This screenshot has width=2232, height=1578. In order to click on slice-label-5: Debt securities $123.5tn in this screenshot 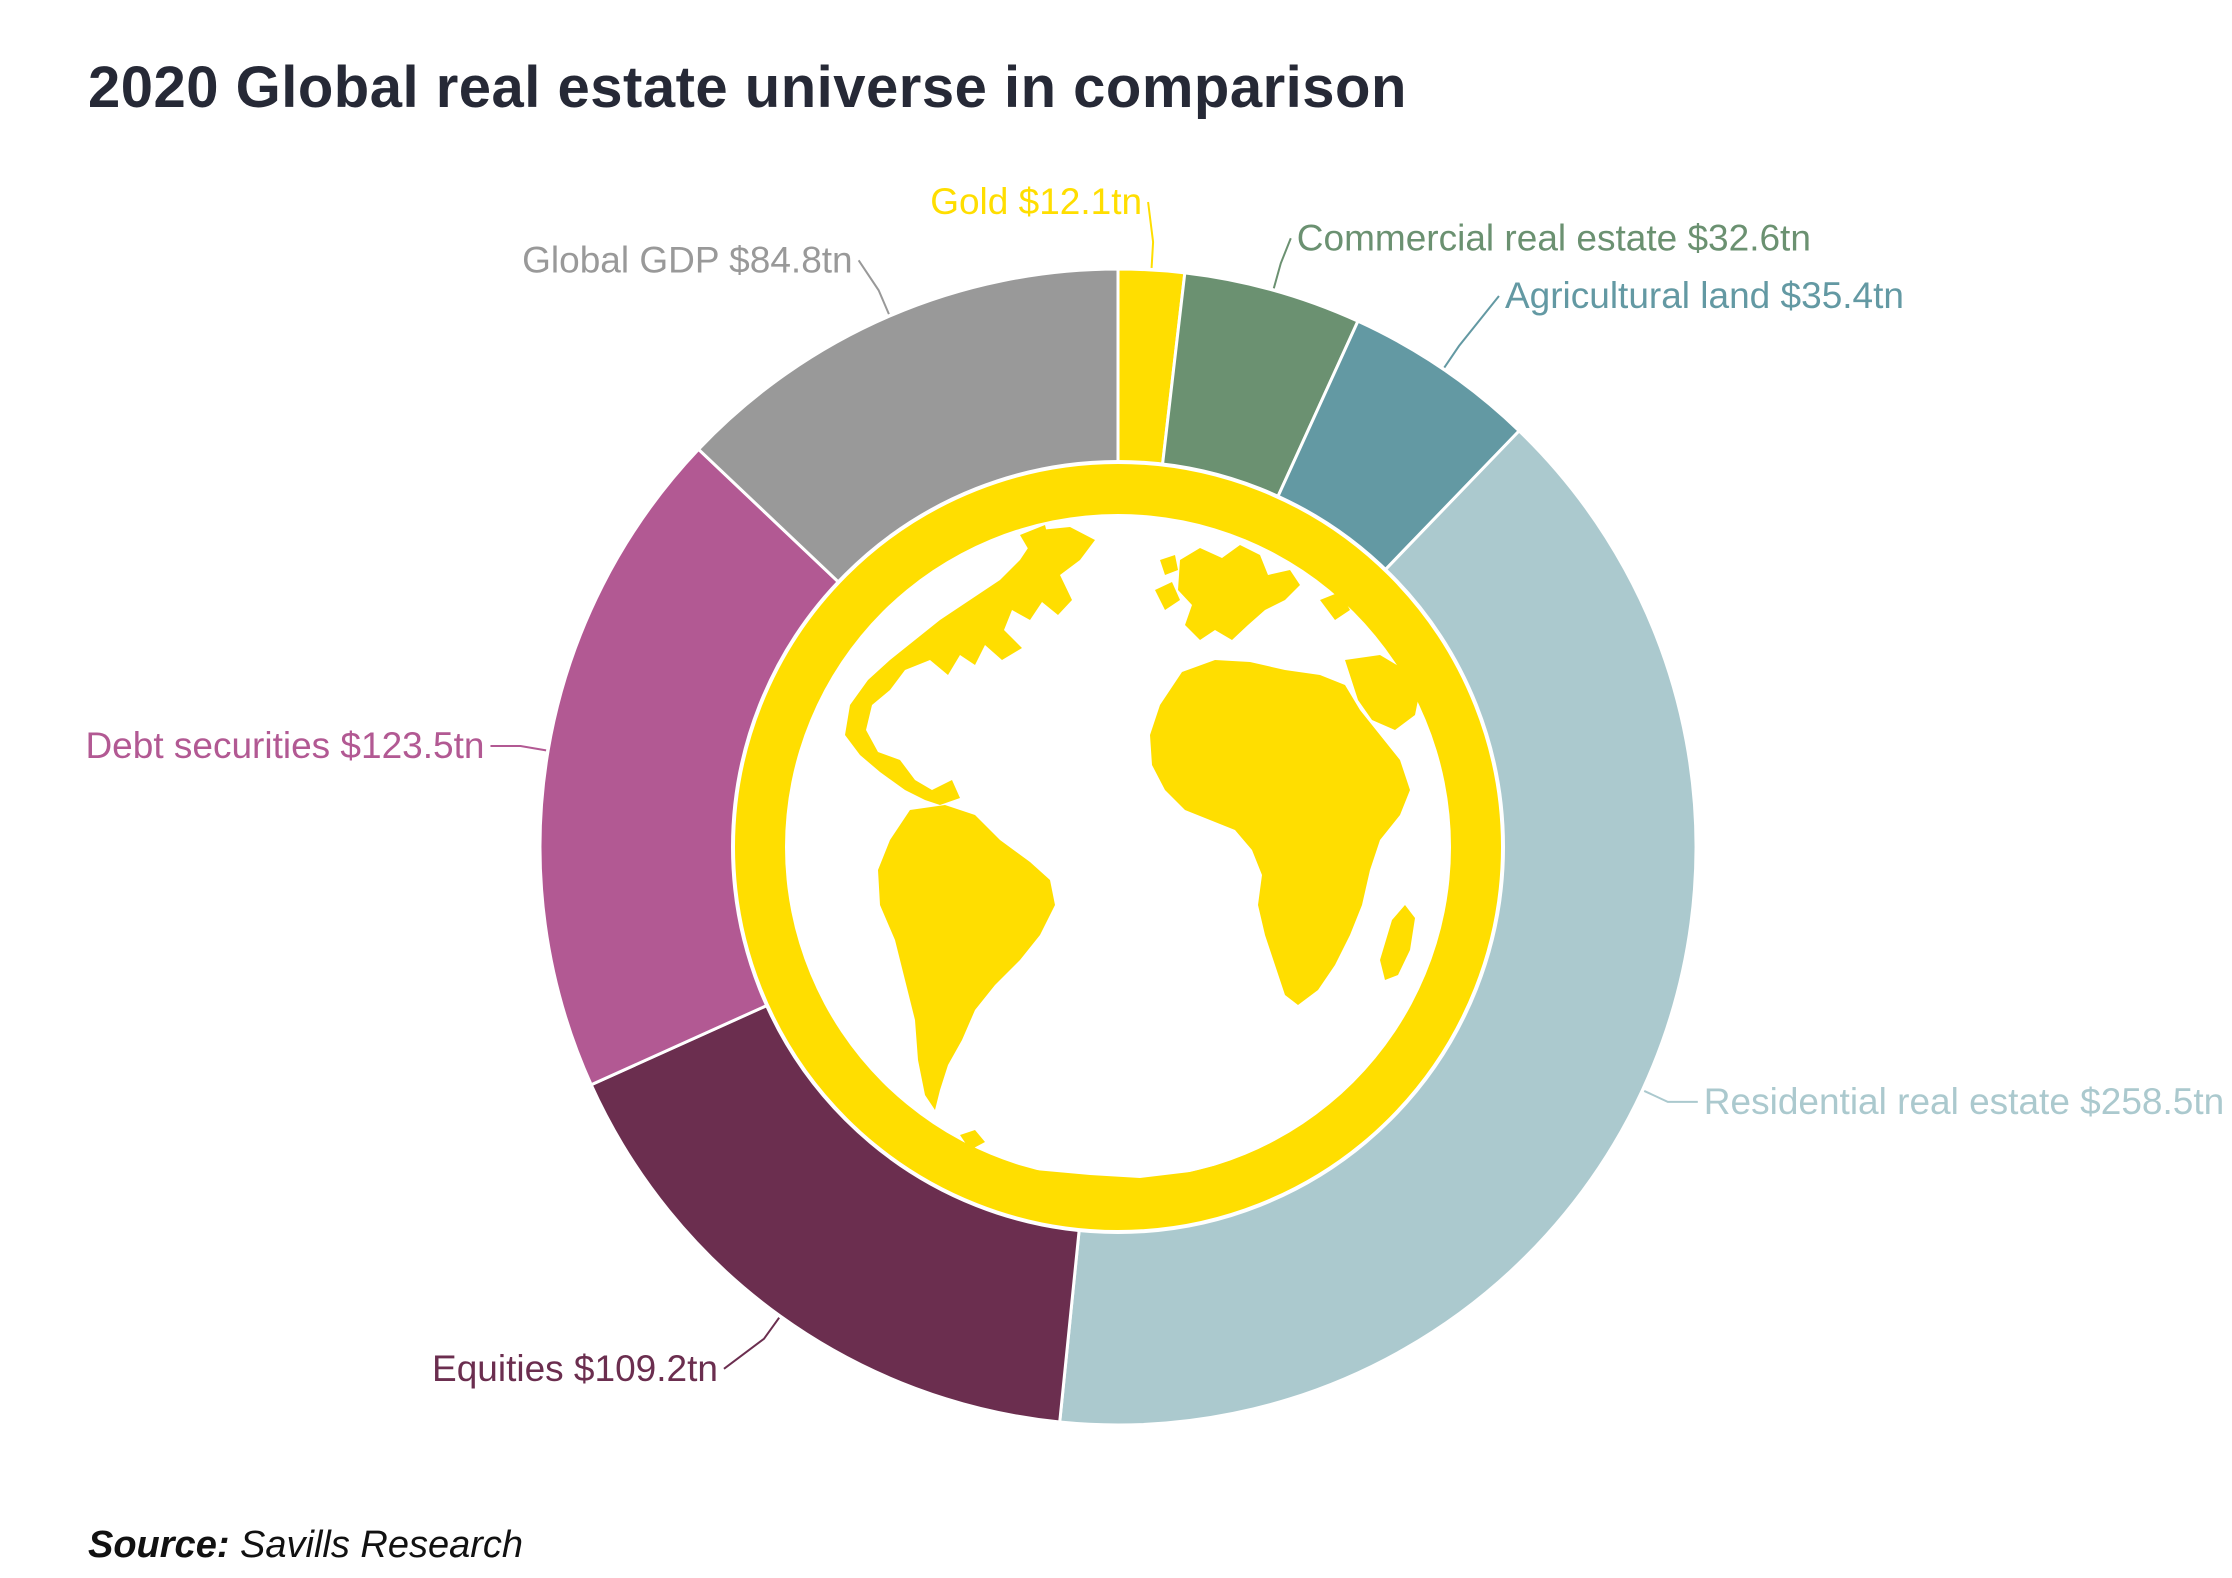, I will do `click(284, 745)`.